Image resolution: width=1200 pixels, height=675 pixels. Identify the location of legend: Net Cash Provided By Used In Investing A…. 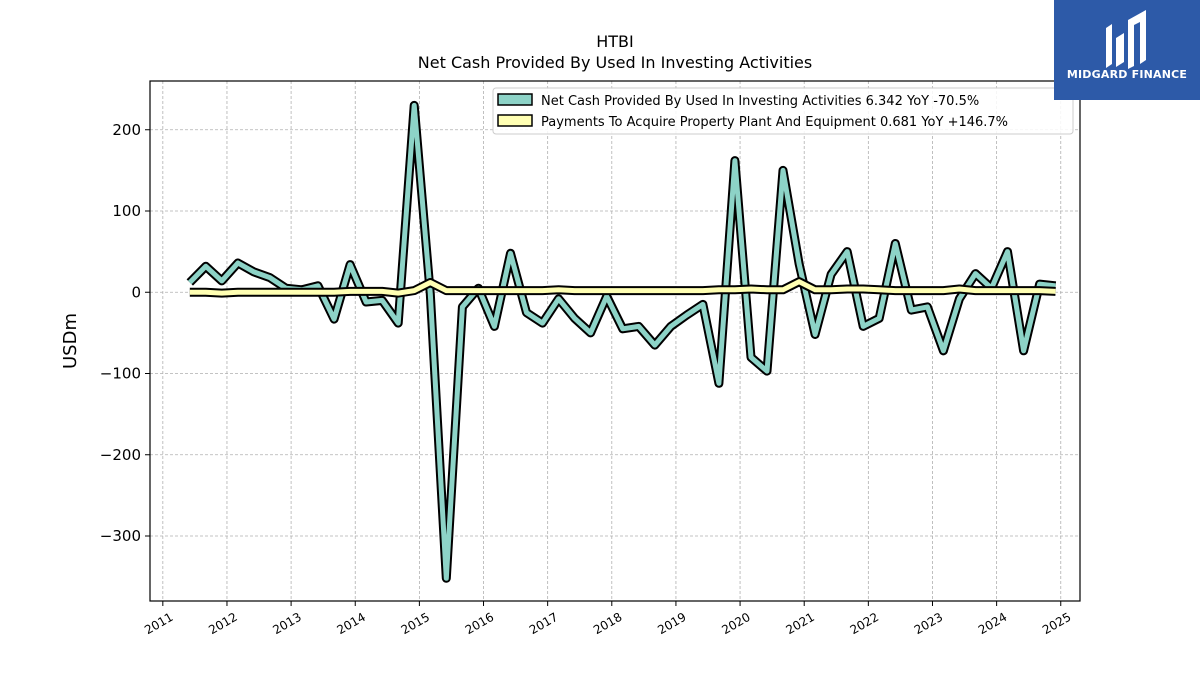
(783, 111).